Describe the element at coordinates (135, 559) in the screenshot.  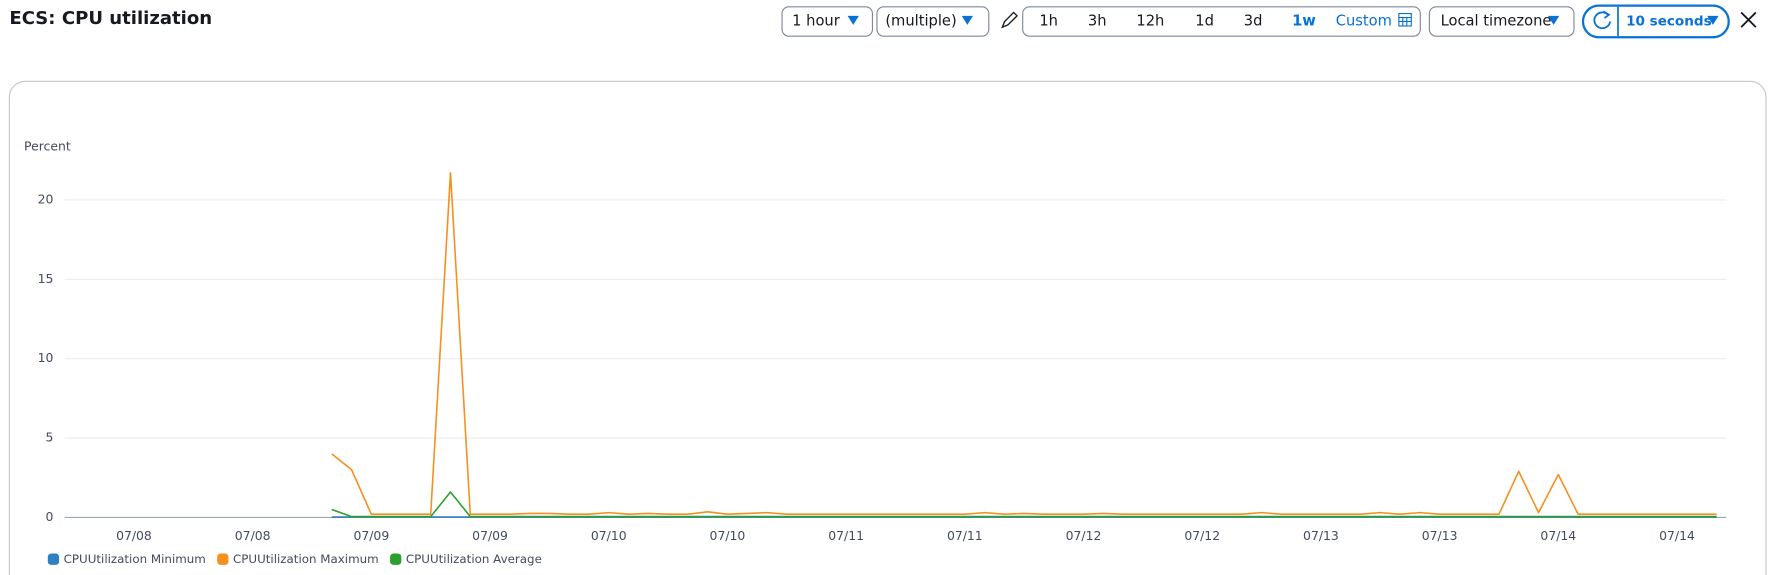
I see `legend-label: CPUUtilization Minimum` at that location.